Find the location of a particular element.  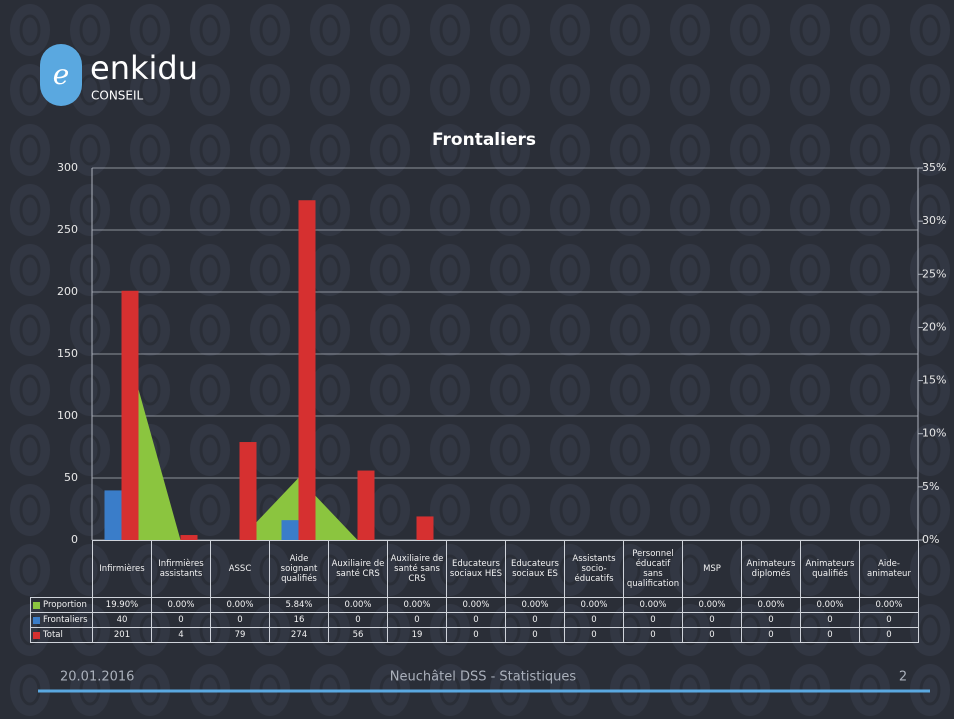

table-value: 5.84% is located at coordinates (299, 605).